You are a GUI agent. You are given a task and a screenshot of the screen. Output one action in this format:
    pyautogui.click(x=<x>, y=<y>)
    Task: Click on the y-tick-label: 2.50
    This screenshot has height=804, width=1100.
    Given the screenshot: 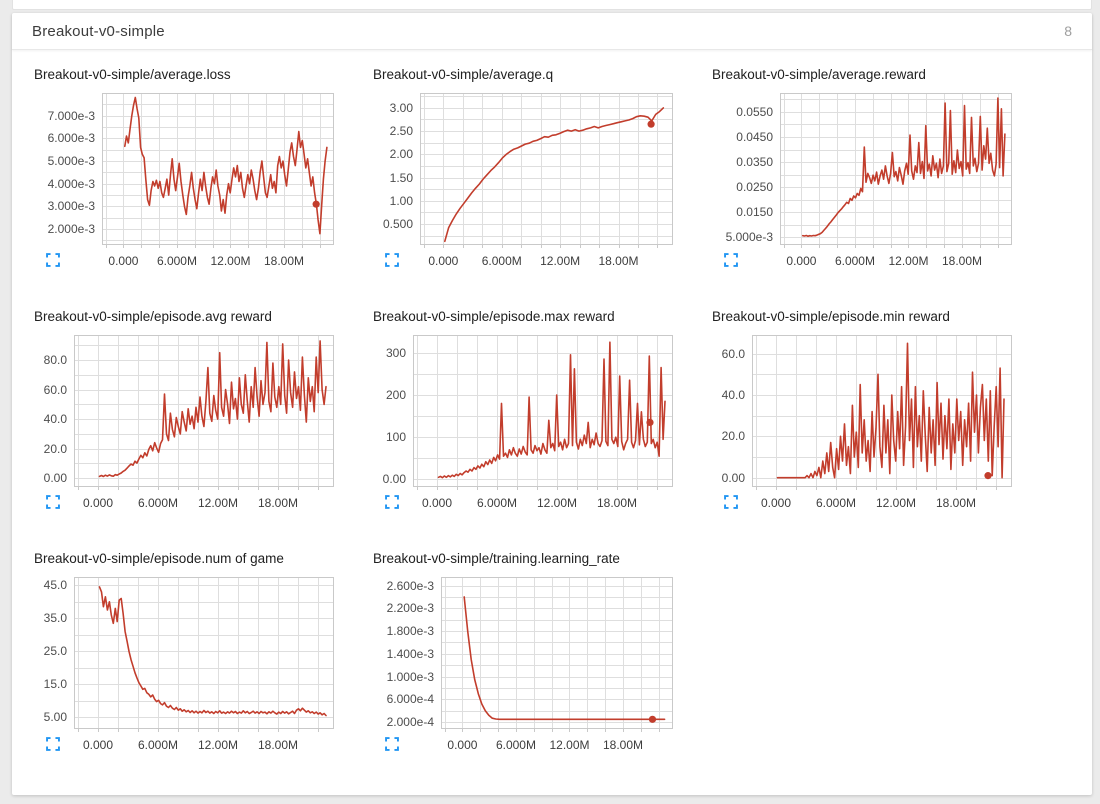 What is the action you would take?
    pyautogui.click(x=401, y=131)
    